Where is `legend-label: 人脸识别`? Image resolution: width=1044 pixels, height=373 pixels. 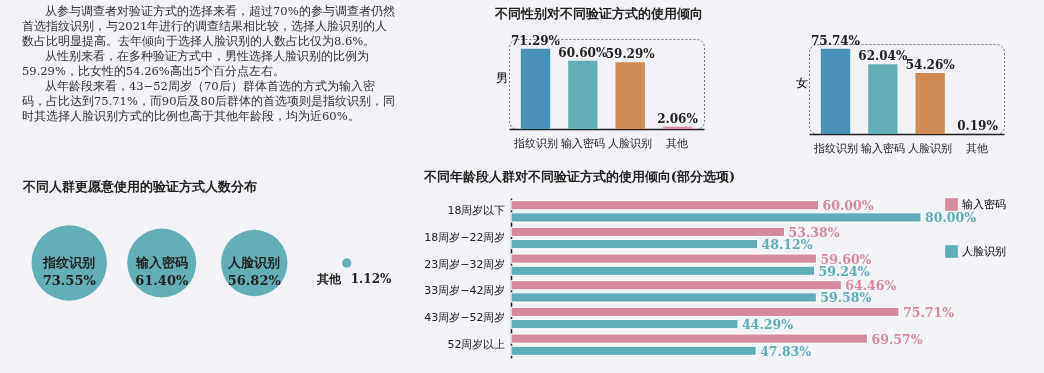
legend-label: 人脸识别 is located at coordinates (984, 251).